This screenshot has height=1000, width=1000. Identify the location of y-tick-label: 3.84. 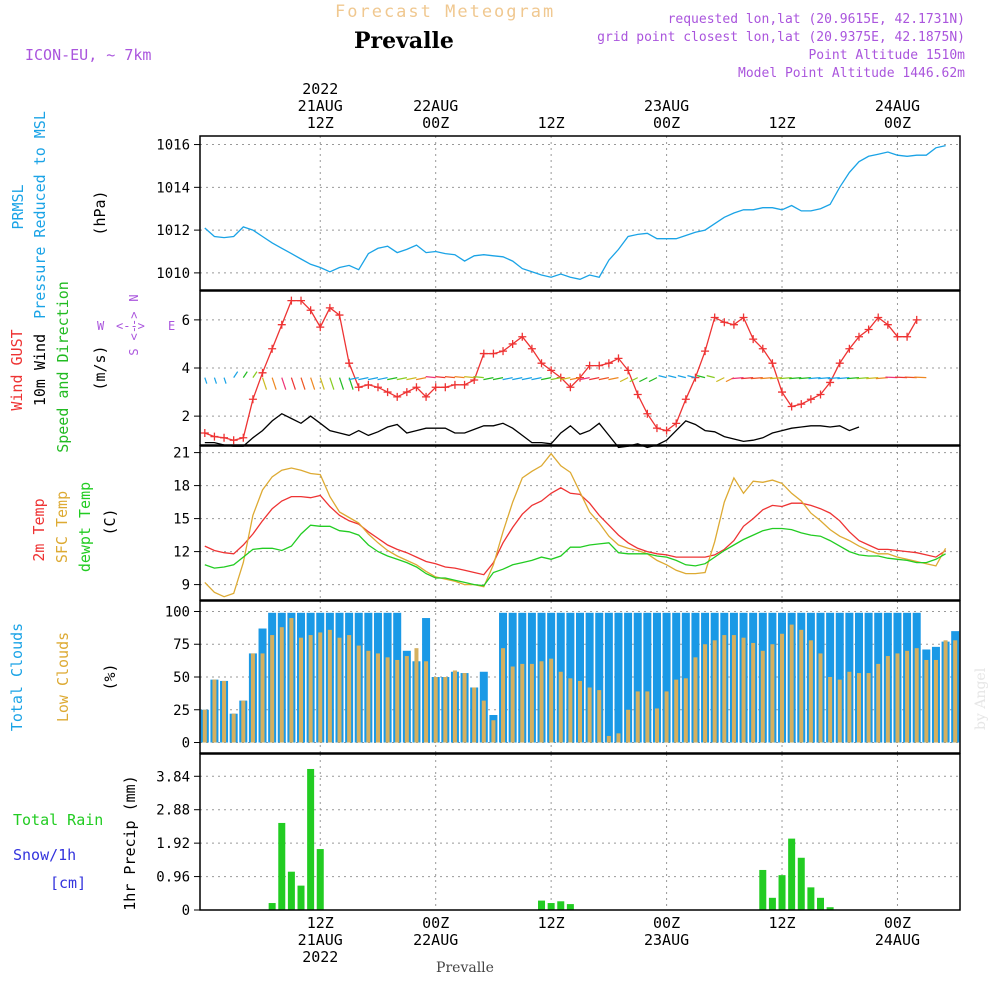
(173, 777).